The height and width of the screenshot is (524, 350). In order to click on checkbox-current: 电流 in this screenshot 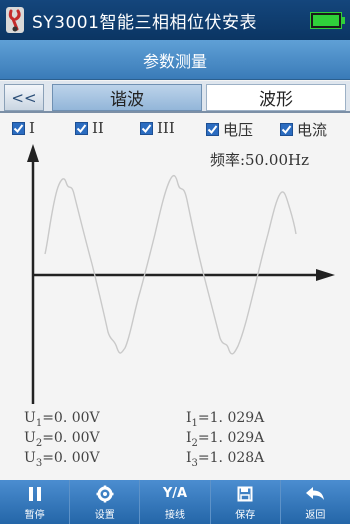, I will do `click(303, 129)`.